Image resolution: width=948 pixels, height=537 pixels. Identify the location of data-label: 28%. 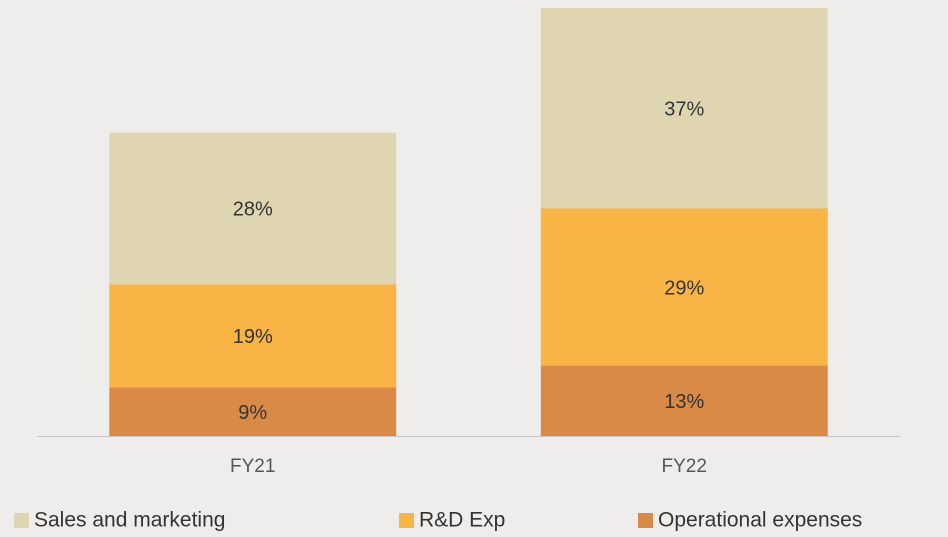
(253, 210).